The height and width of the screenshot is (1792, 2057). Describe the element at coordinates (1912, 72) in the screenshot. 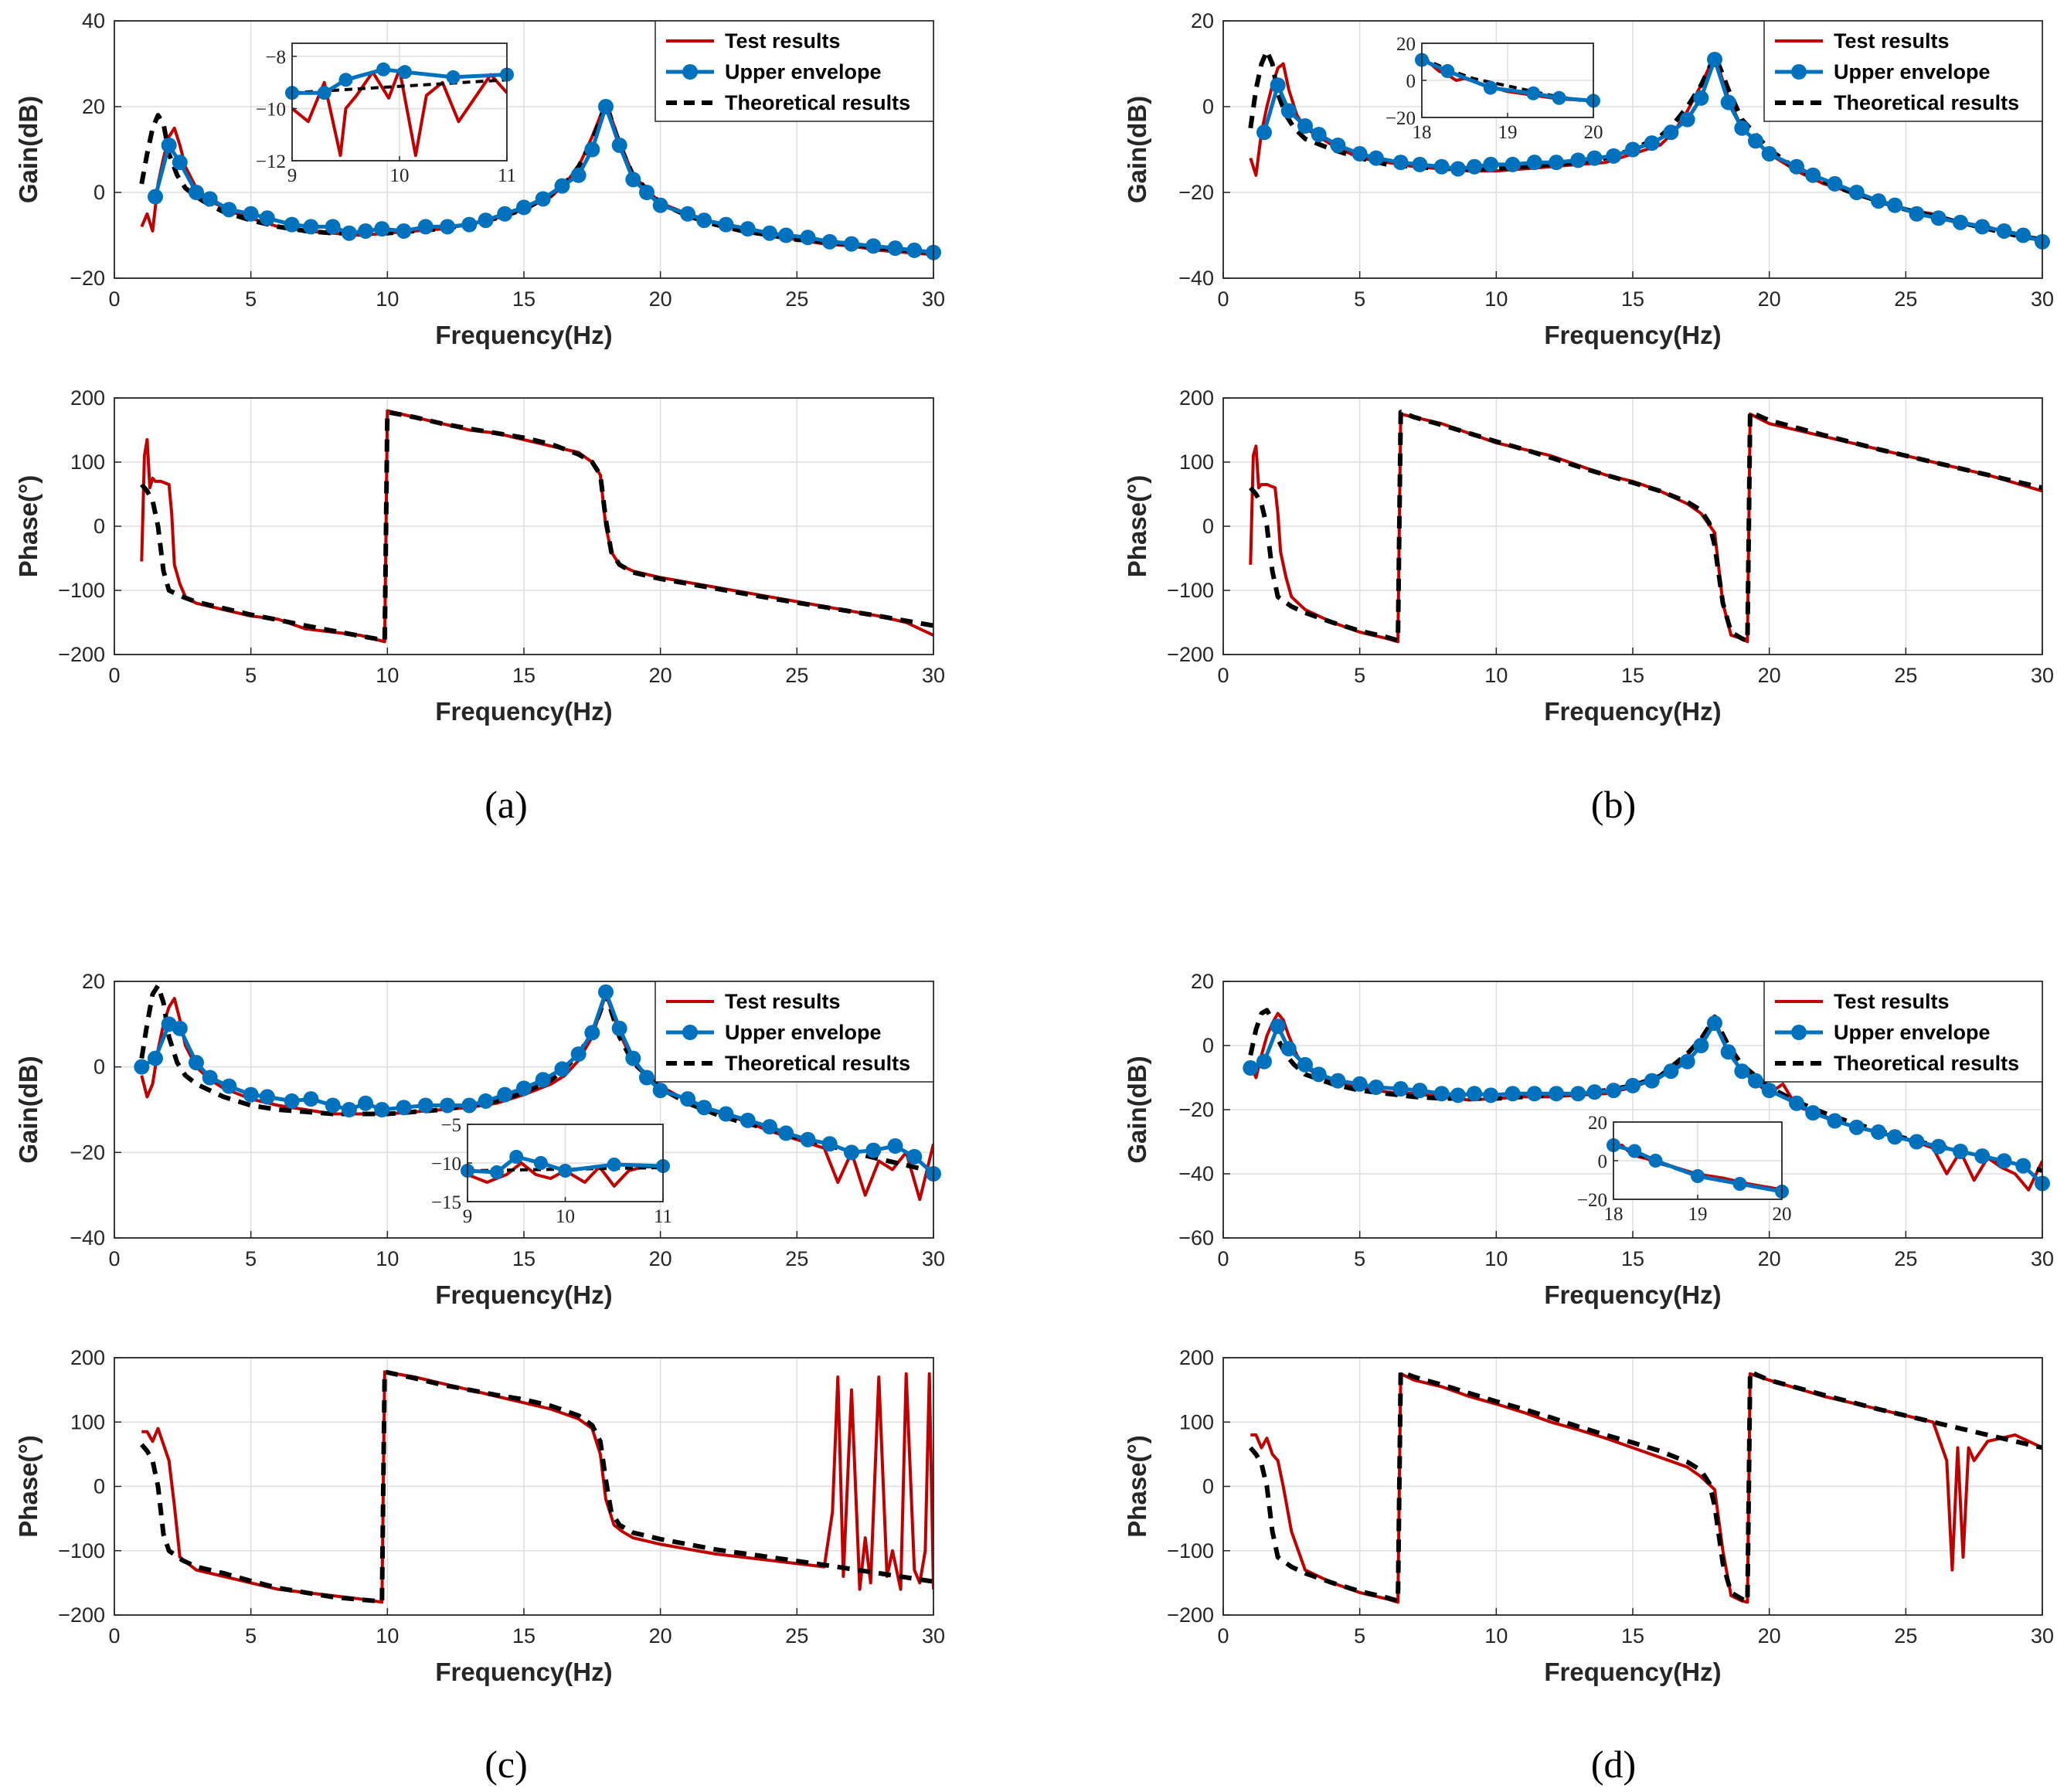

I see `legend-label: Upper envelope` at that location.